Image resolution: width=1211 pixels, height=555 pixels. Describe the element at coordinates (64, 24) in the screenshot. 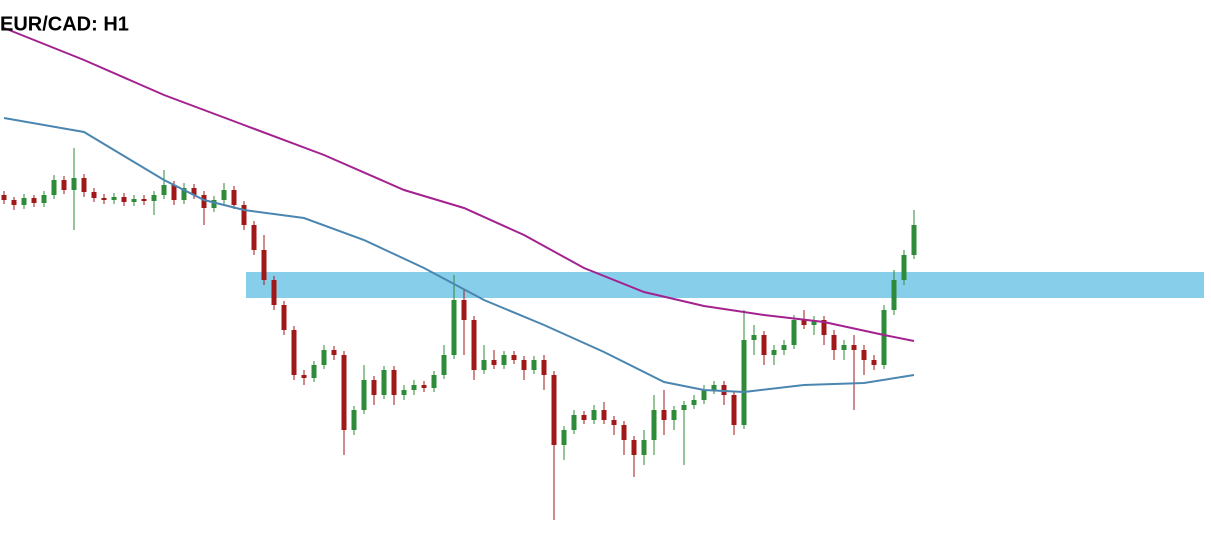

I see `chart-title: EUR/CAD: H1` at that location.